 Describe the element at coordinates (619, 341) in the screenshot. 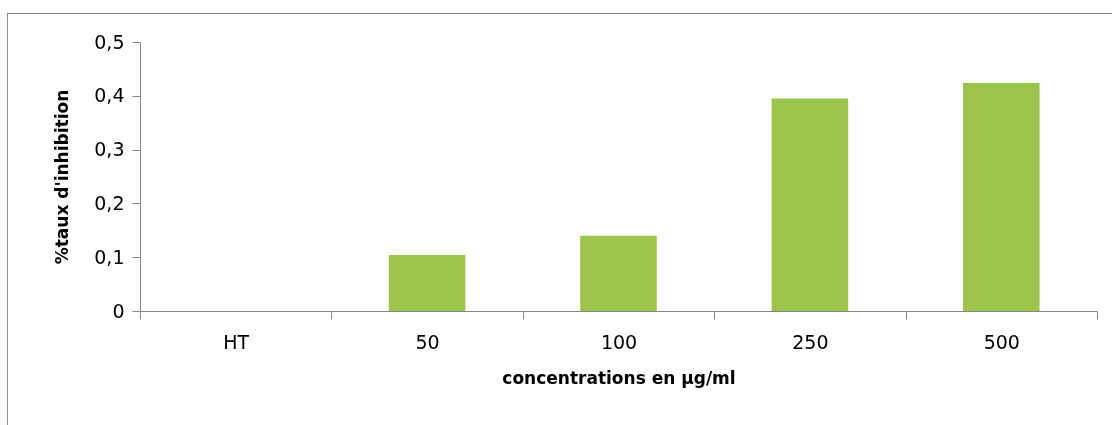

I see `x-tick-label: 100` at that location.